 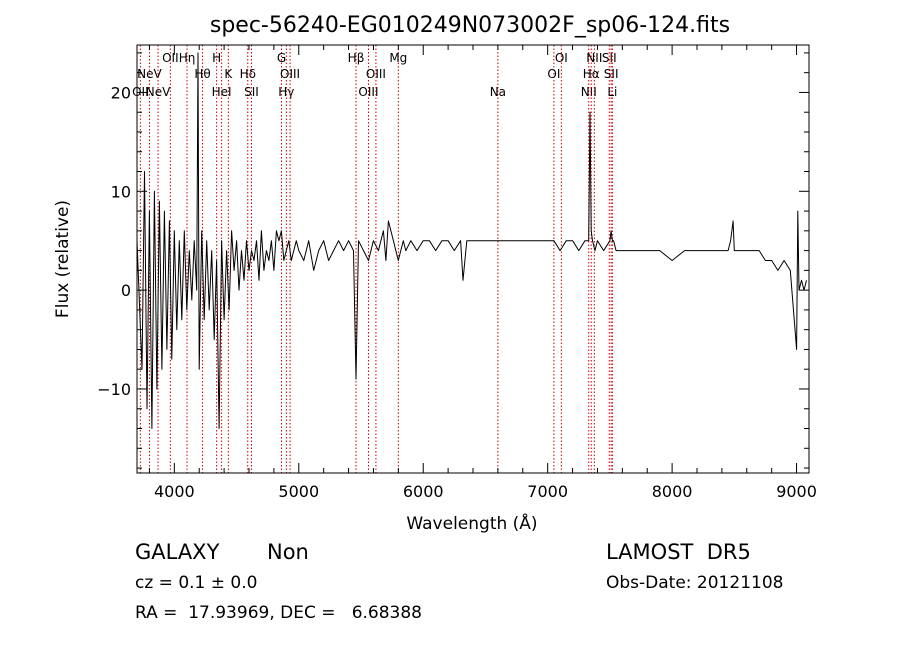 I want to click on y-tick-label-2: 10, so click(x=121, y=191).